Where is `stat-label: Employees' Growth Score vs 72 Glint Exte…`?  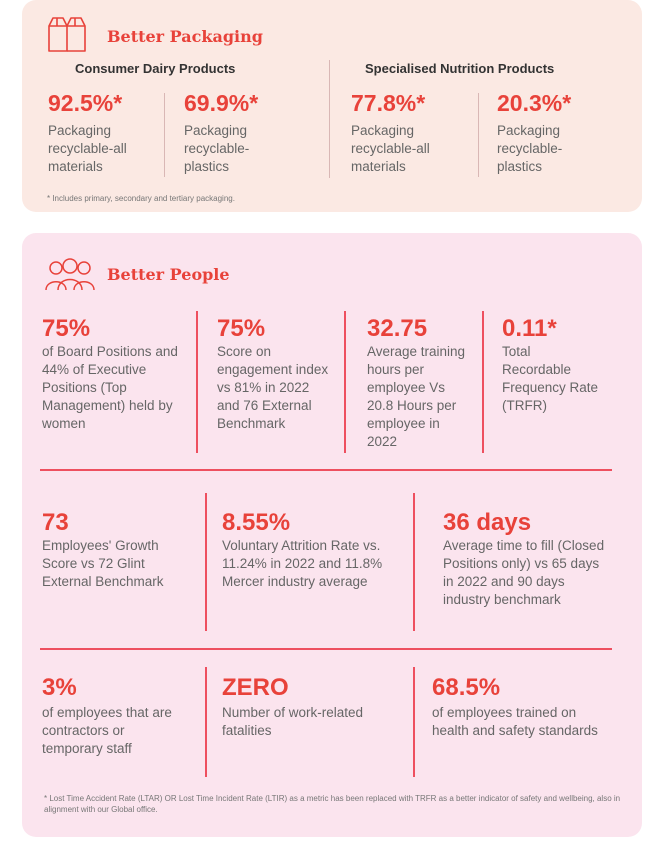
stat-label: Employees' Growth Score vs 72 Glint Exte… is located at coordinates (103, 563).